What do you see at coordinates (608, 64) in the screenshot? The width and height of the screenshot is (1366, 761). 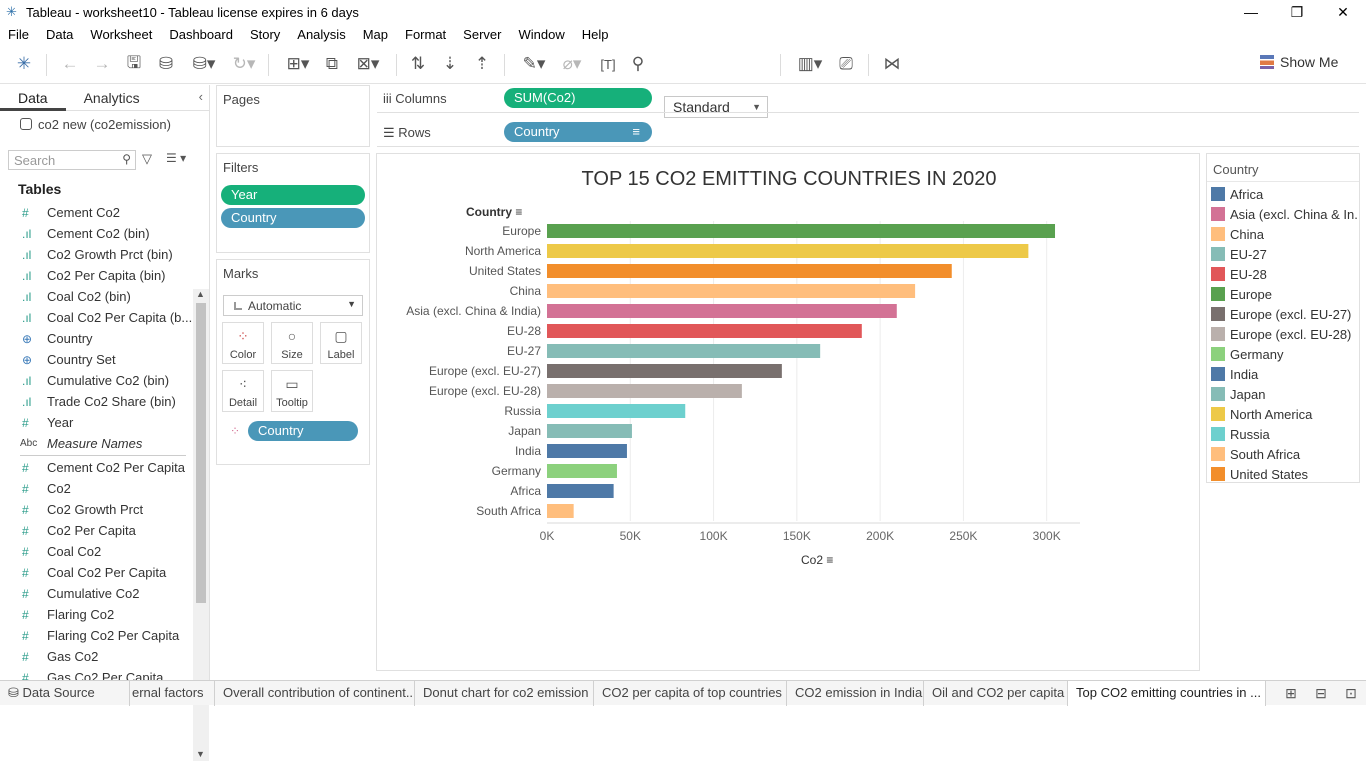 I see `show-mark-labels-icon: [T]` at bounding box center [608, 64].